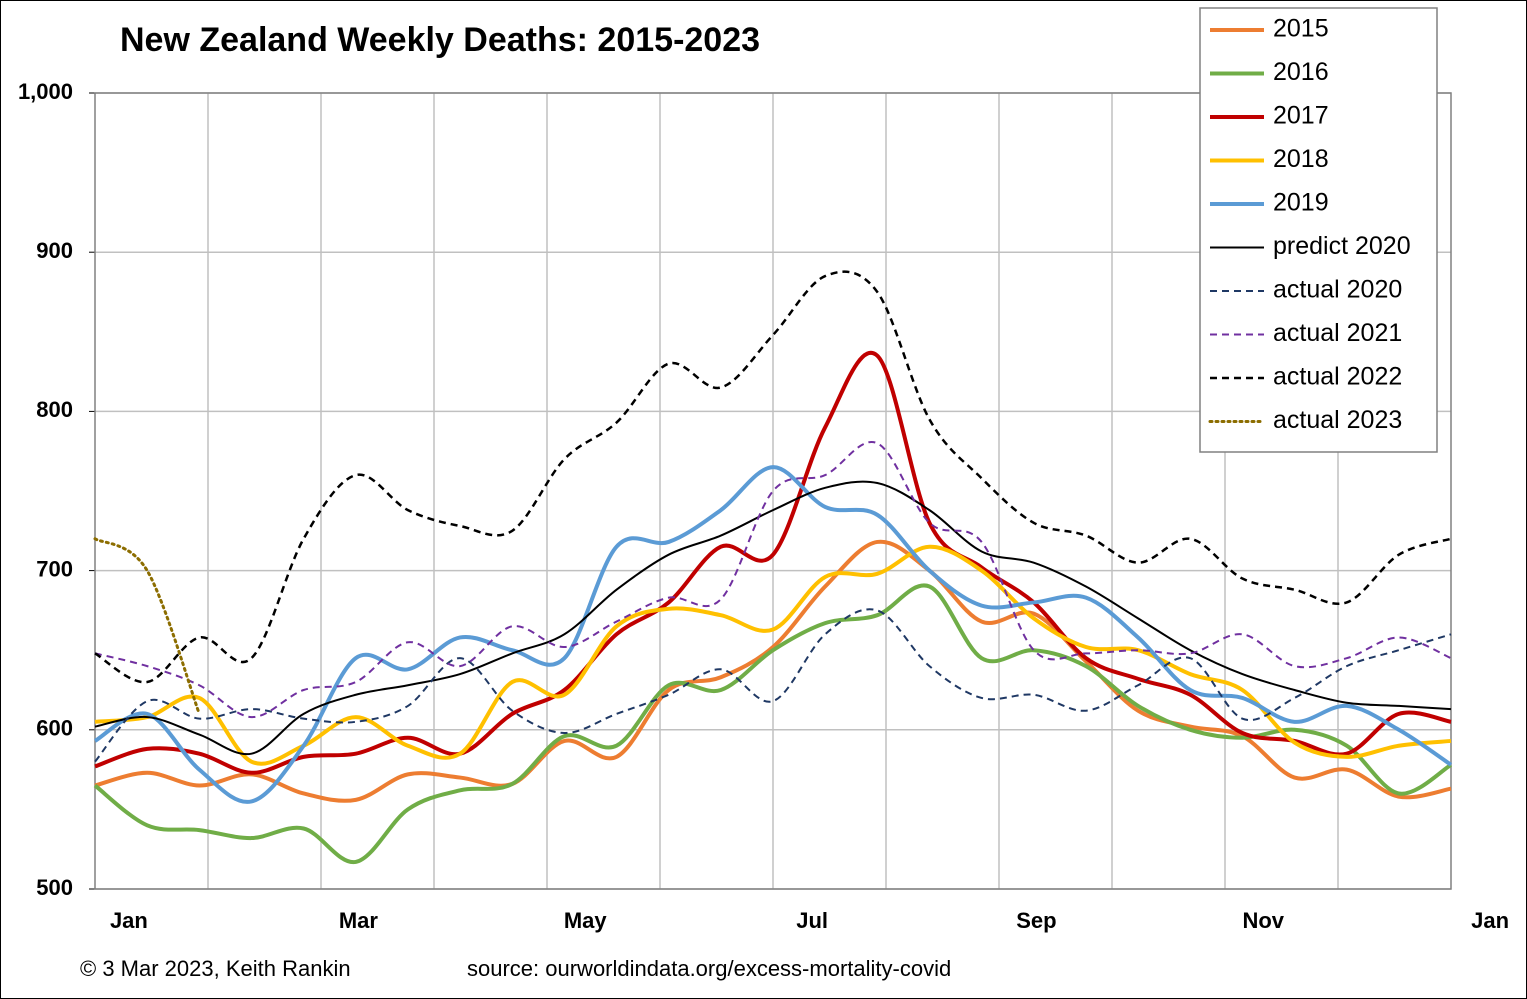 The height and width of the screenshot is (999, 1527). I want to click on legend-label: 2017, so click(1301, 116).